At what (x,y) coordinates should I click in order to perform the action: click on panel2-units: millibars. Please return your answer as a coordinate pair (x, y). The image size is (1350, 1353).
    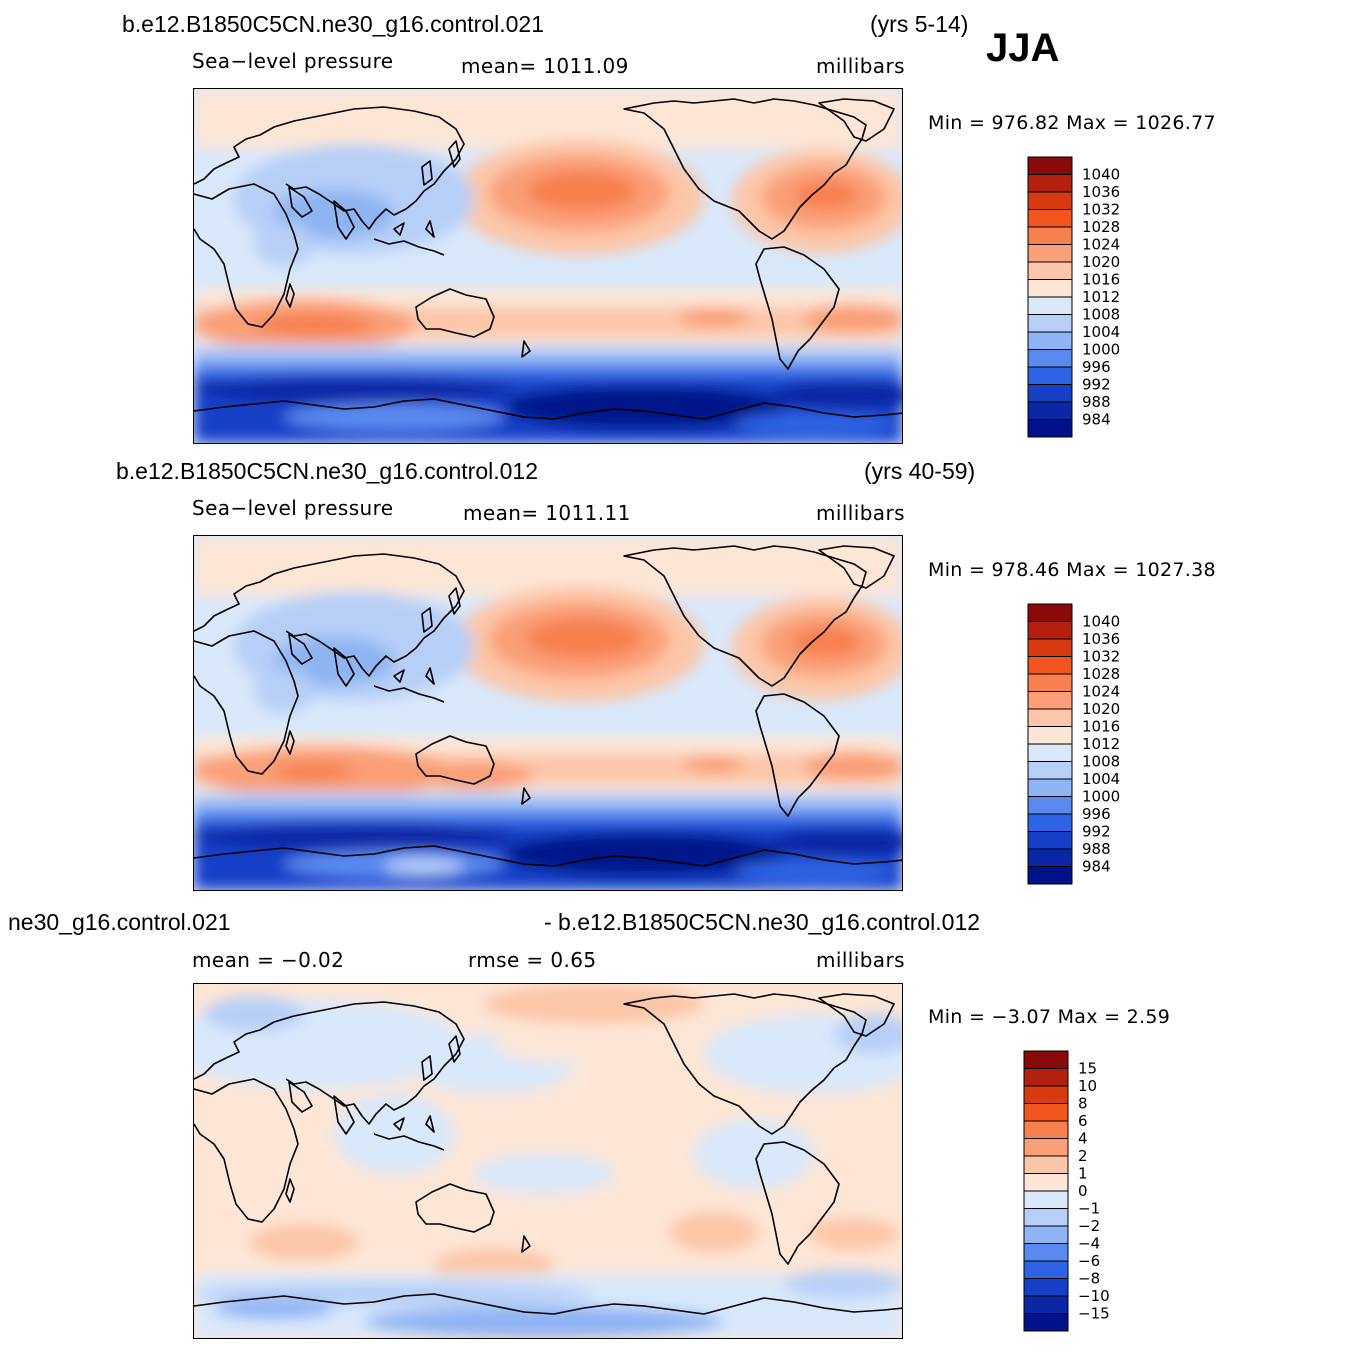
    Looking at the image, I should click on (860, 513).